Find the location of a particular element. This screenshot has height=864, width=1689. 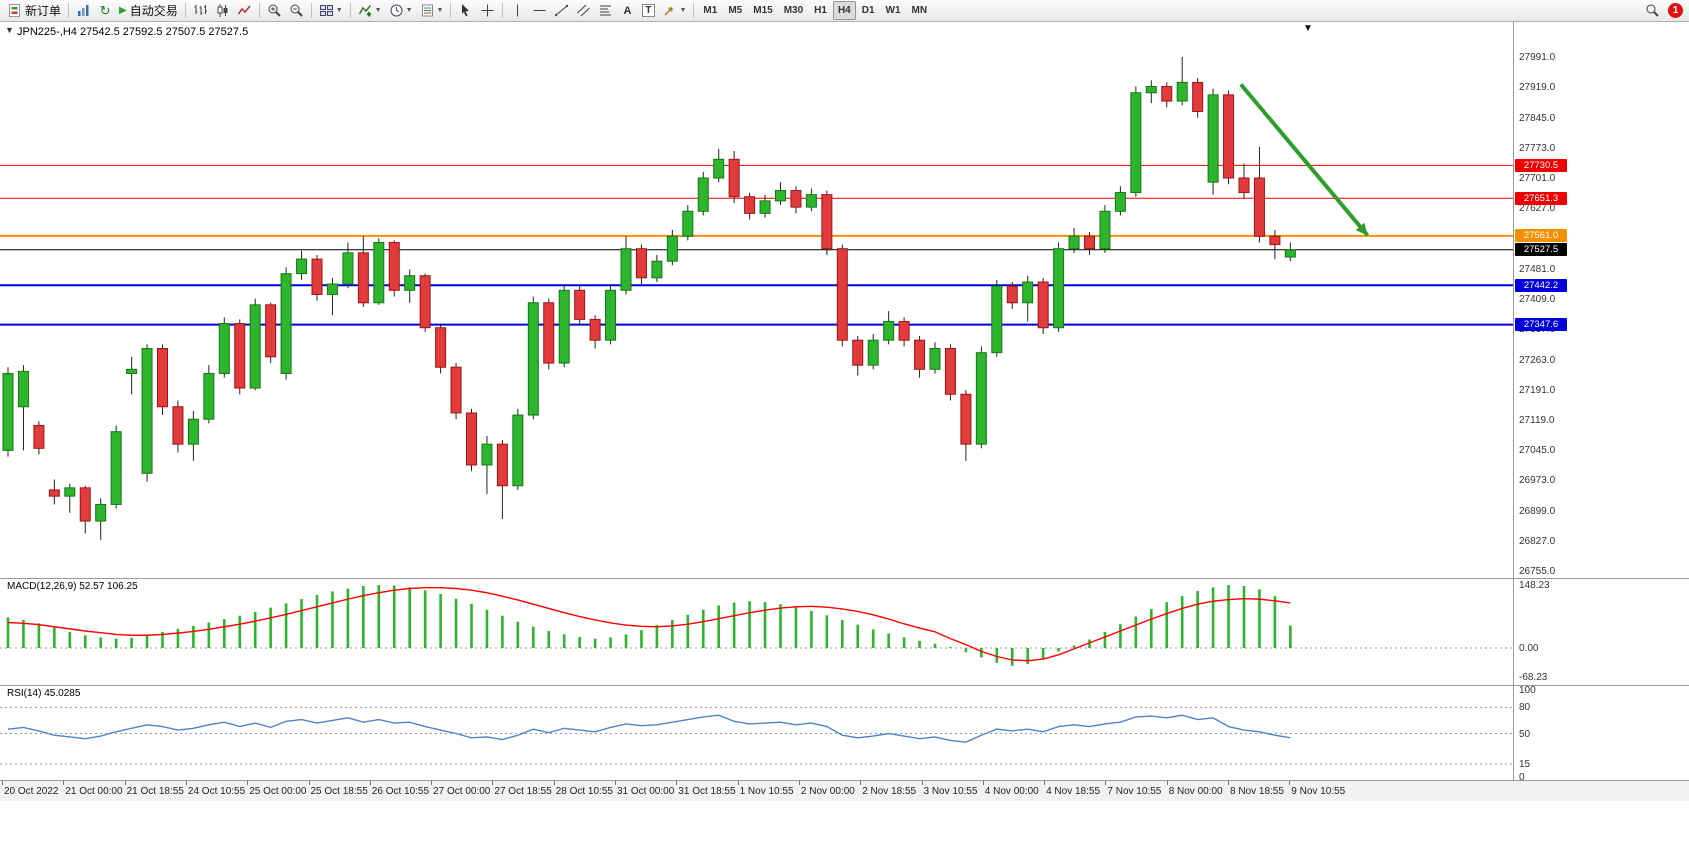

price-axis-label: 27919.0 is located at coordinates (1537, 87).